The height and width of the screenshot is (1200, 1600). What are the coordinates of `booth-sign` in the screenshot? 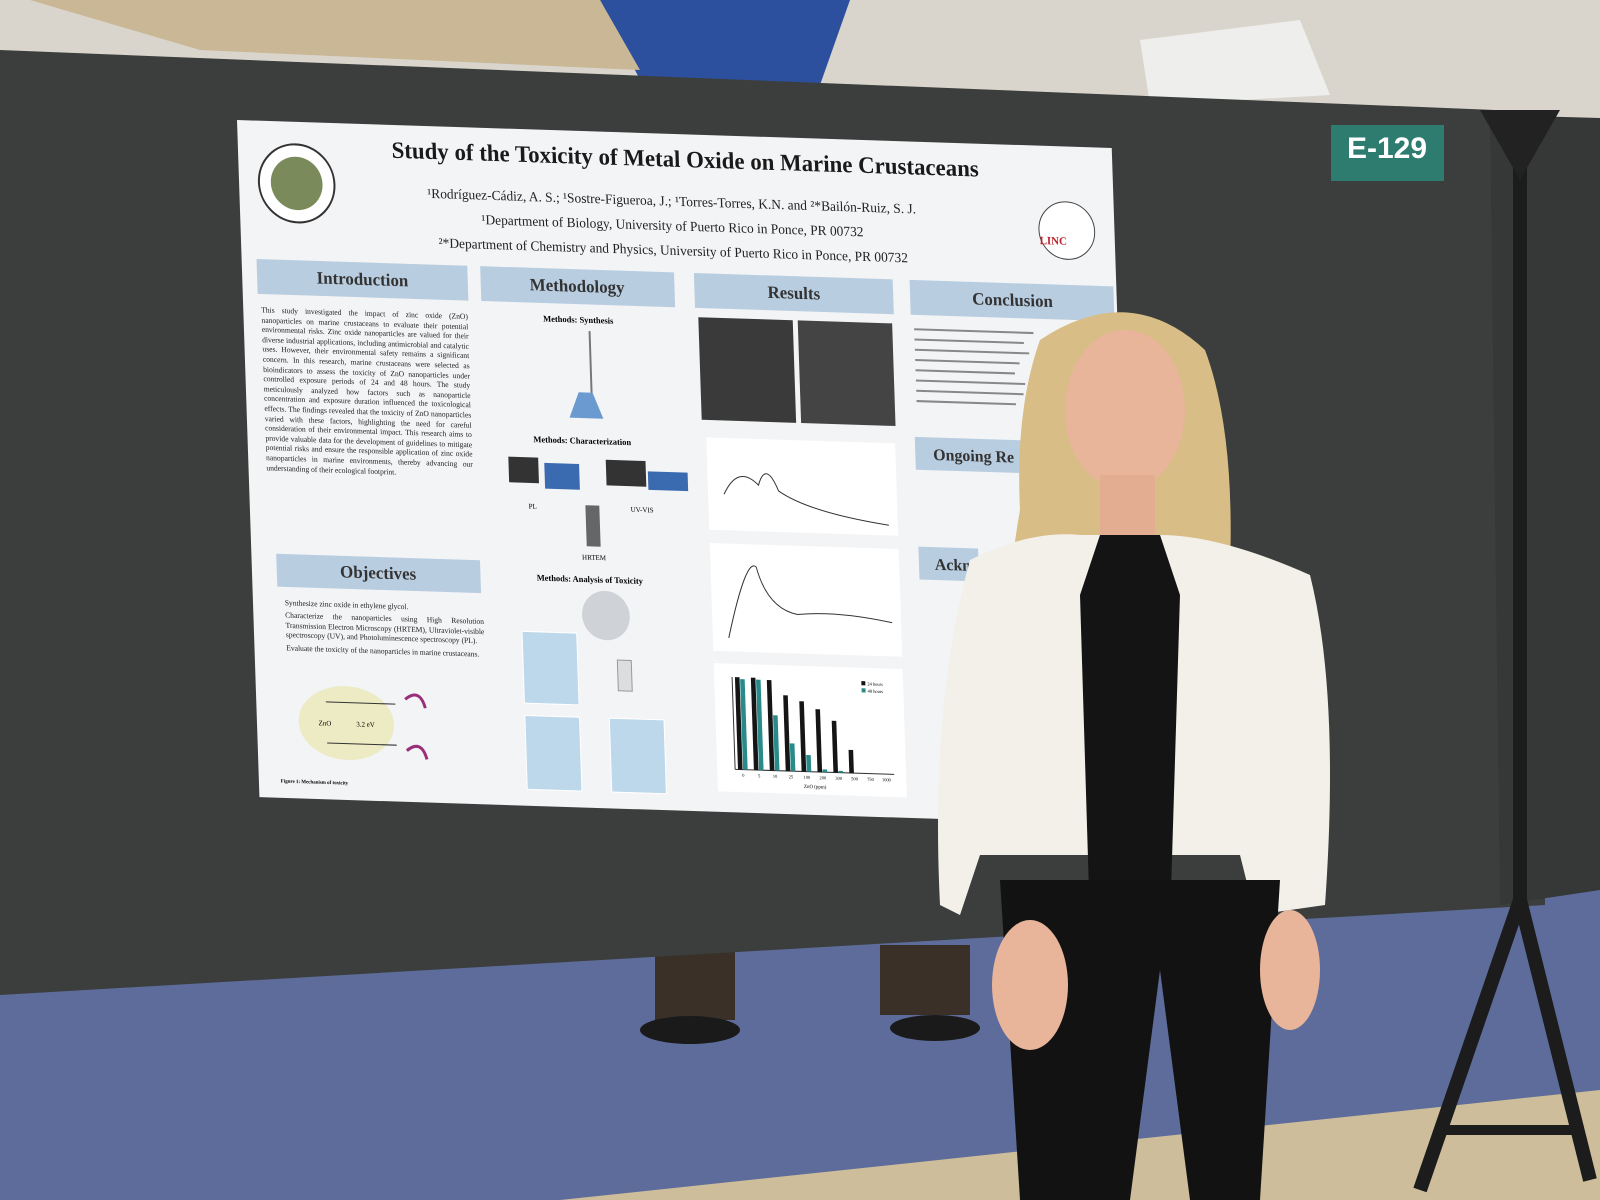 It's located at (1387, 153).